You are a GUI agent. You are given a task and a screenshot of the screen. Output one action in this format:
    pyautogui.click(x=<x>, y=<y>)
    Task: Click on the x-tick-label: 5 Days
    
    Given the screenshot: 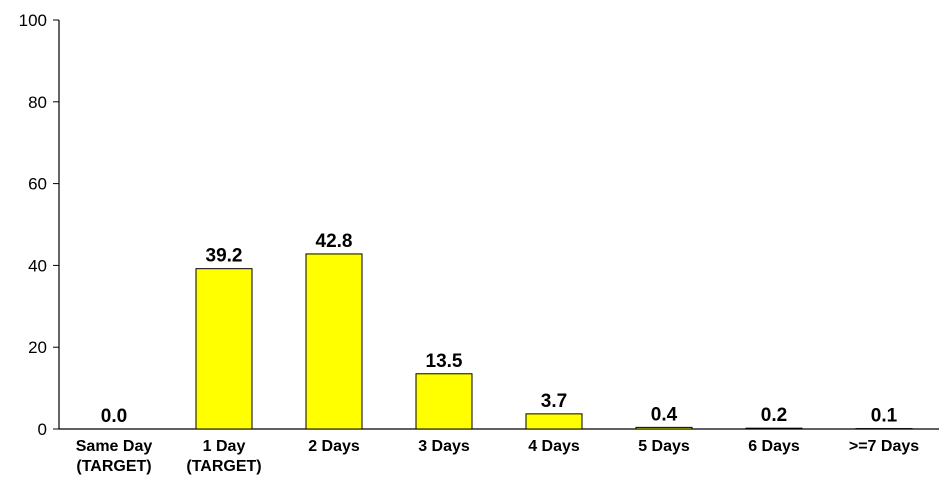 What is the action you would take?
    pyautogui.click(x=664, y=446)
    